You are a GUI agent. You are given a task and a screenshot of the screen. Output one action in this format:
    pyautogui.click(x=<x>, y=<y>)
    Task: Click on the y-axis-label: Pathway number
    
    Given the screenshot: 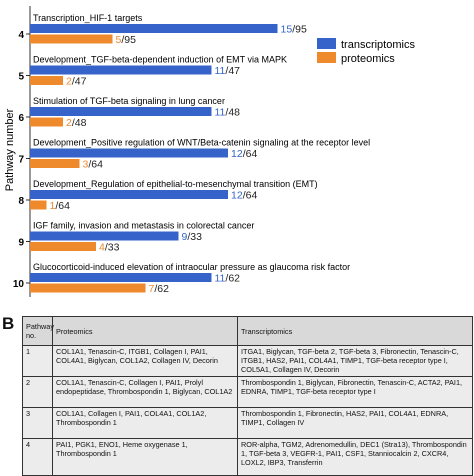 What is the action you would take?
    pyautogui.click(x=10, y=149)
    